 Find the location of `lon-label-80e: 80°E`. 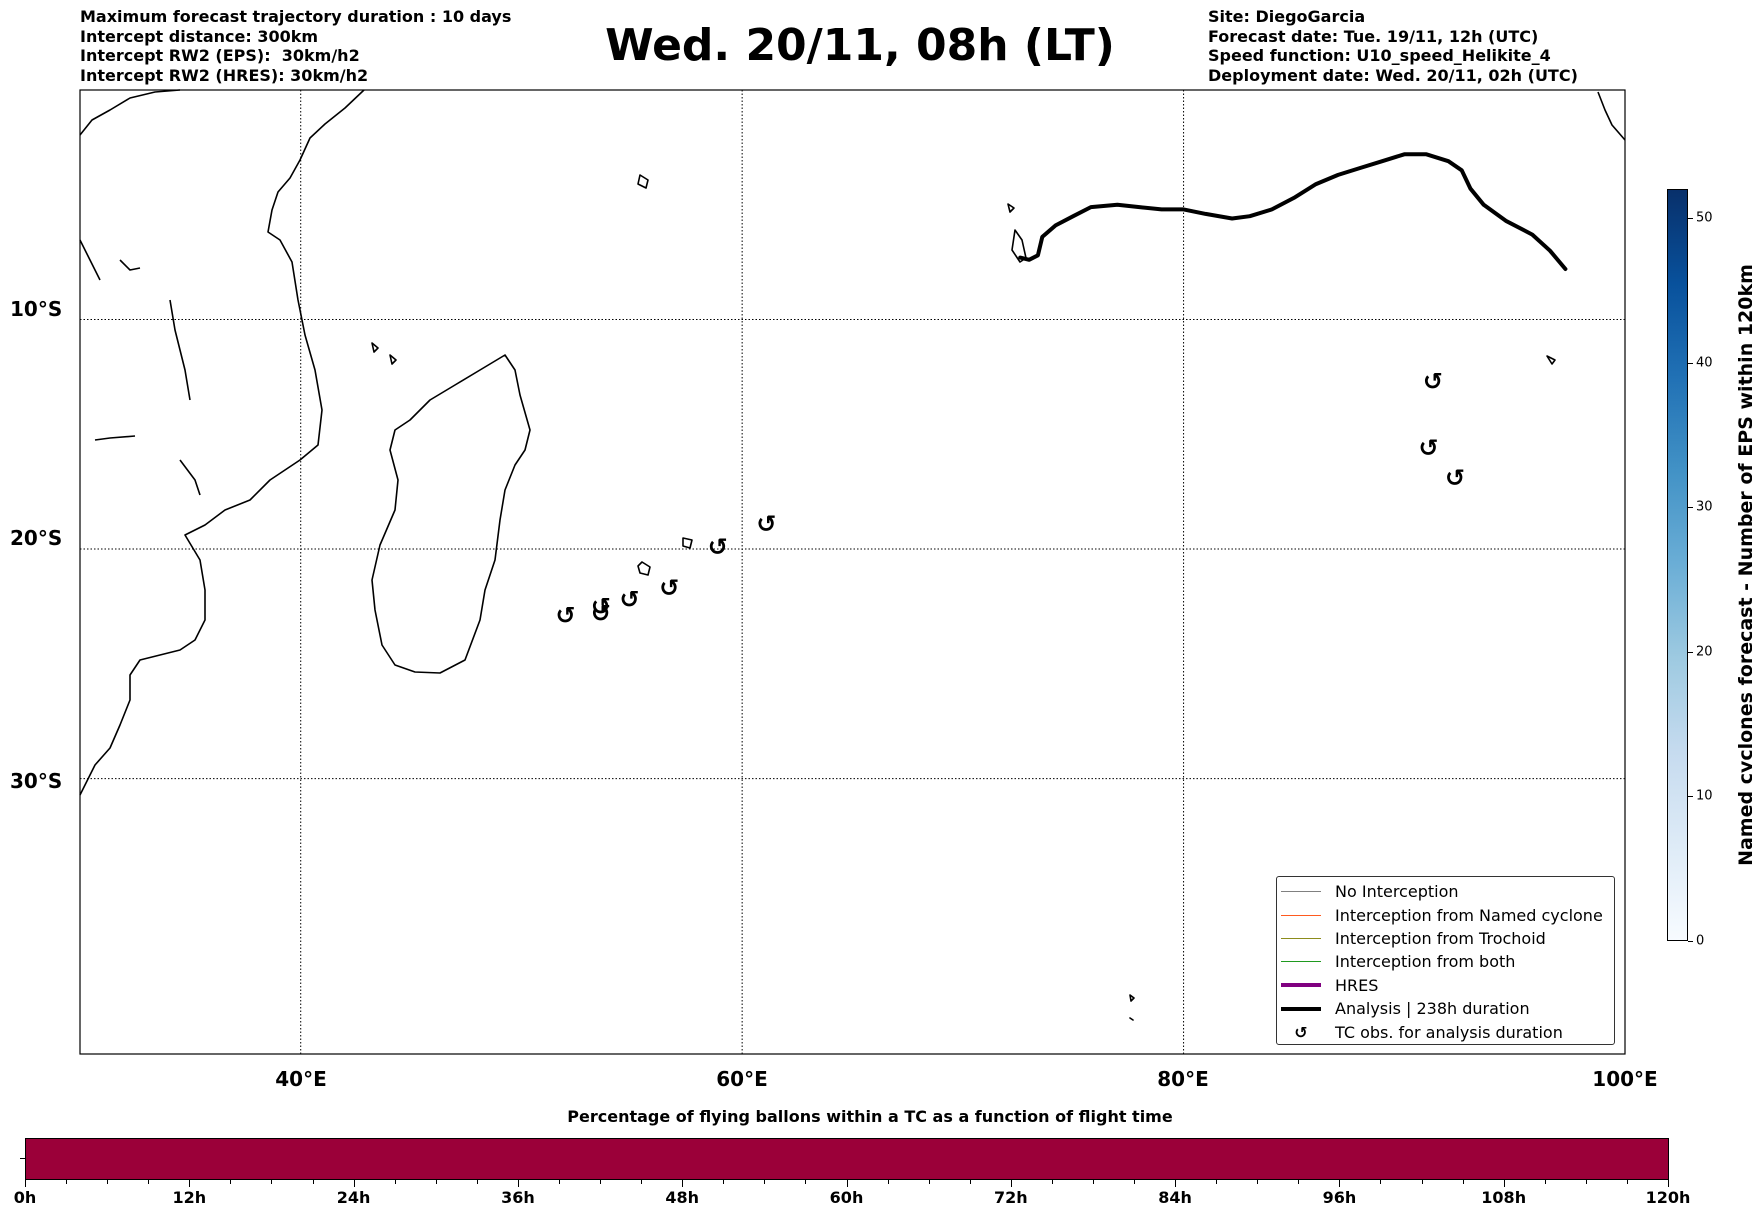

lon-label-80e: 80°E is located at coordinates (1183, 1079).